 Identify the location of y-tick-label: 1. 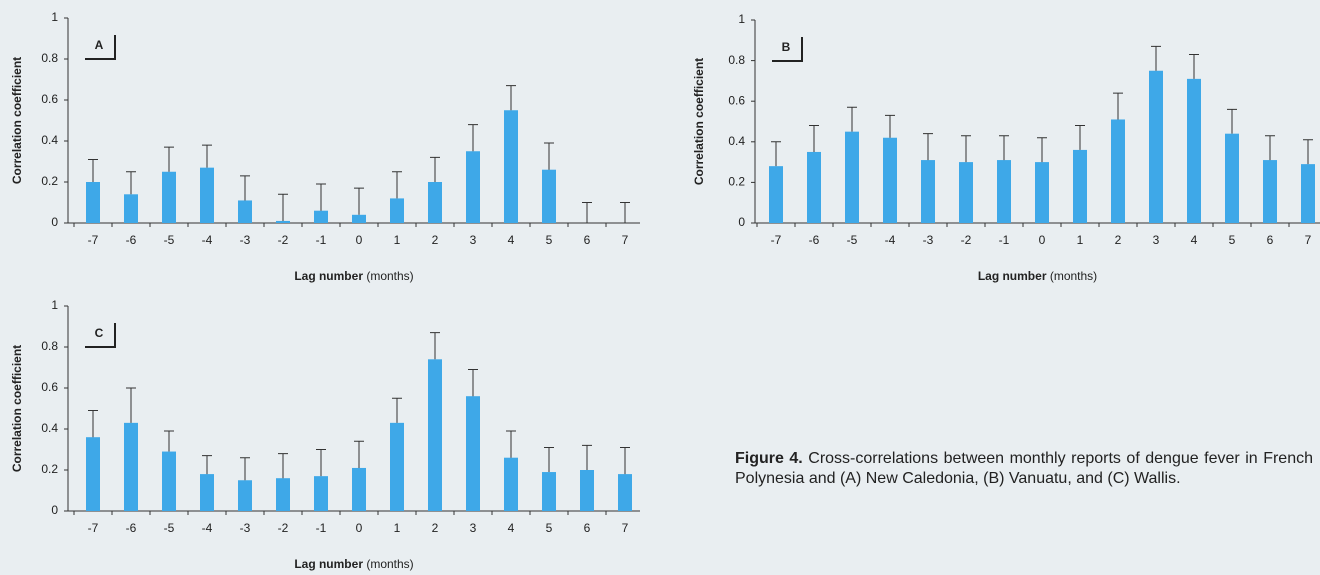
(54, 305).